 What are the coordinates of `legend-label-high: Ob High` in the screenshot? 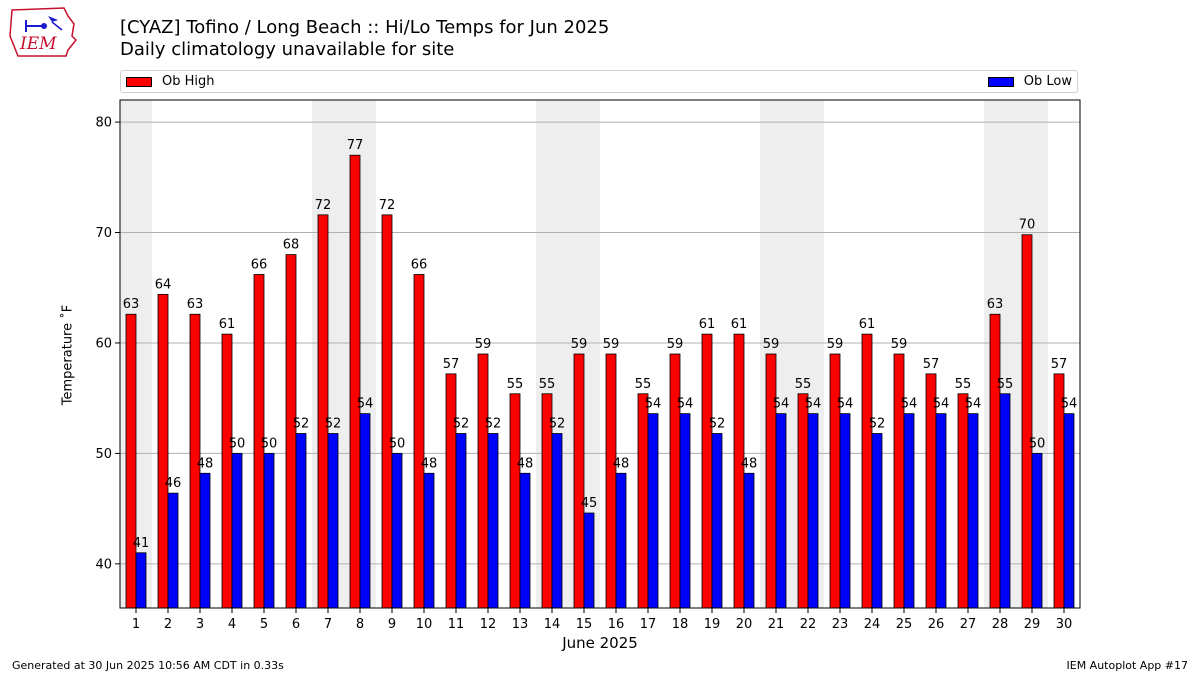 It's located at (188, 81).